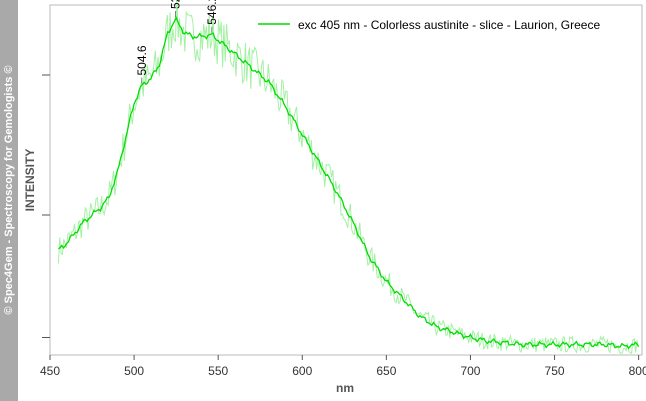 This screenshot has height=401, width=646. I want to click on x-axis-title: nm, so click(345, 388).